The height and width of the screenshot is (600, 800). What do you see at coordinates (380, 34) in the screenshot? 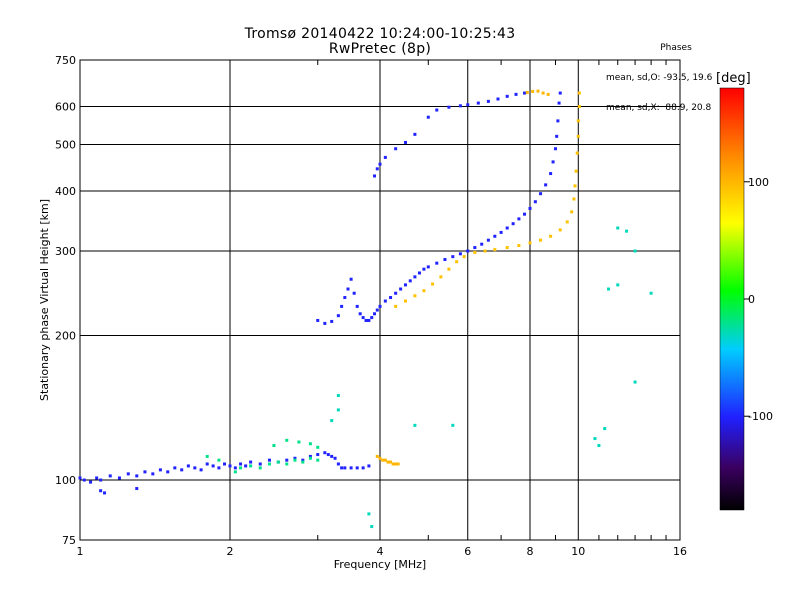
I see `chart-title: Tromsø 20140422 10:24:00-10:25:43` at bounding box center [380, 34].